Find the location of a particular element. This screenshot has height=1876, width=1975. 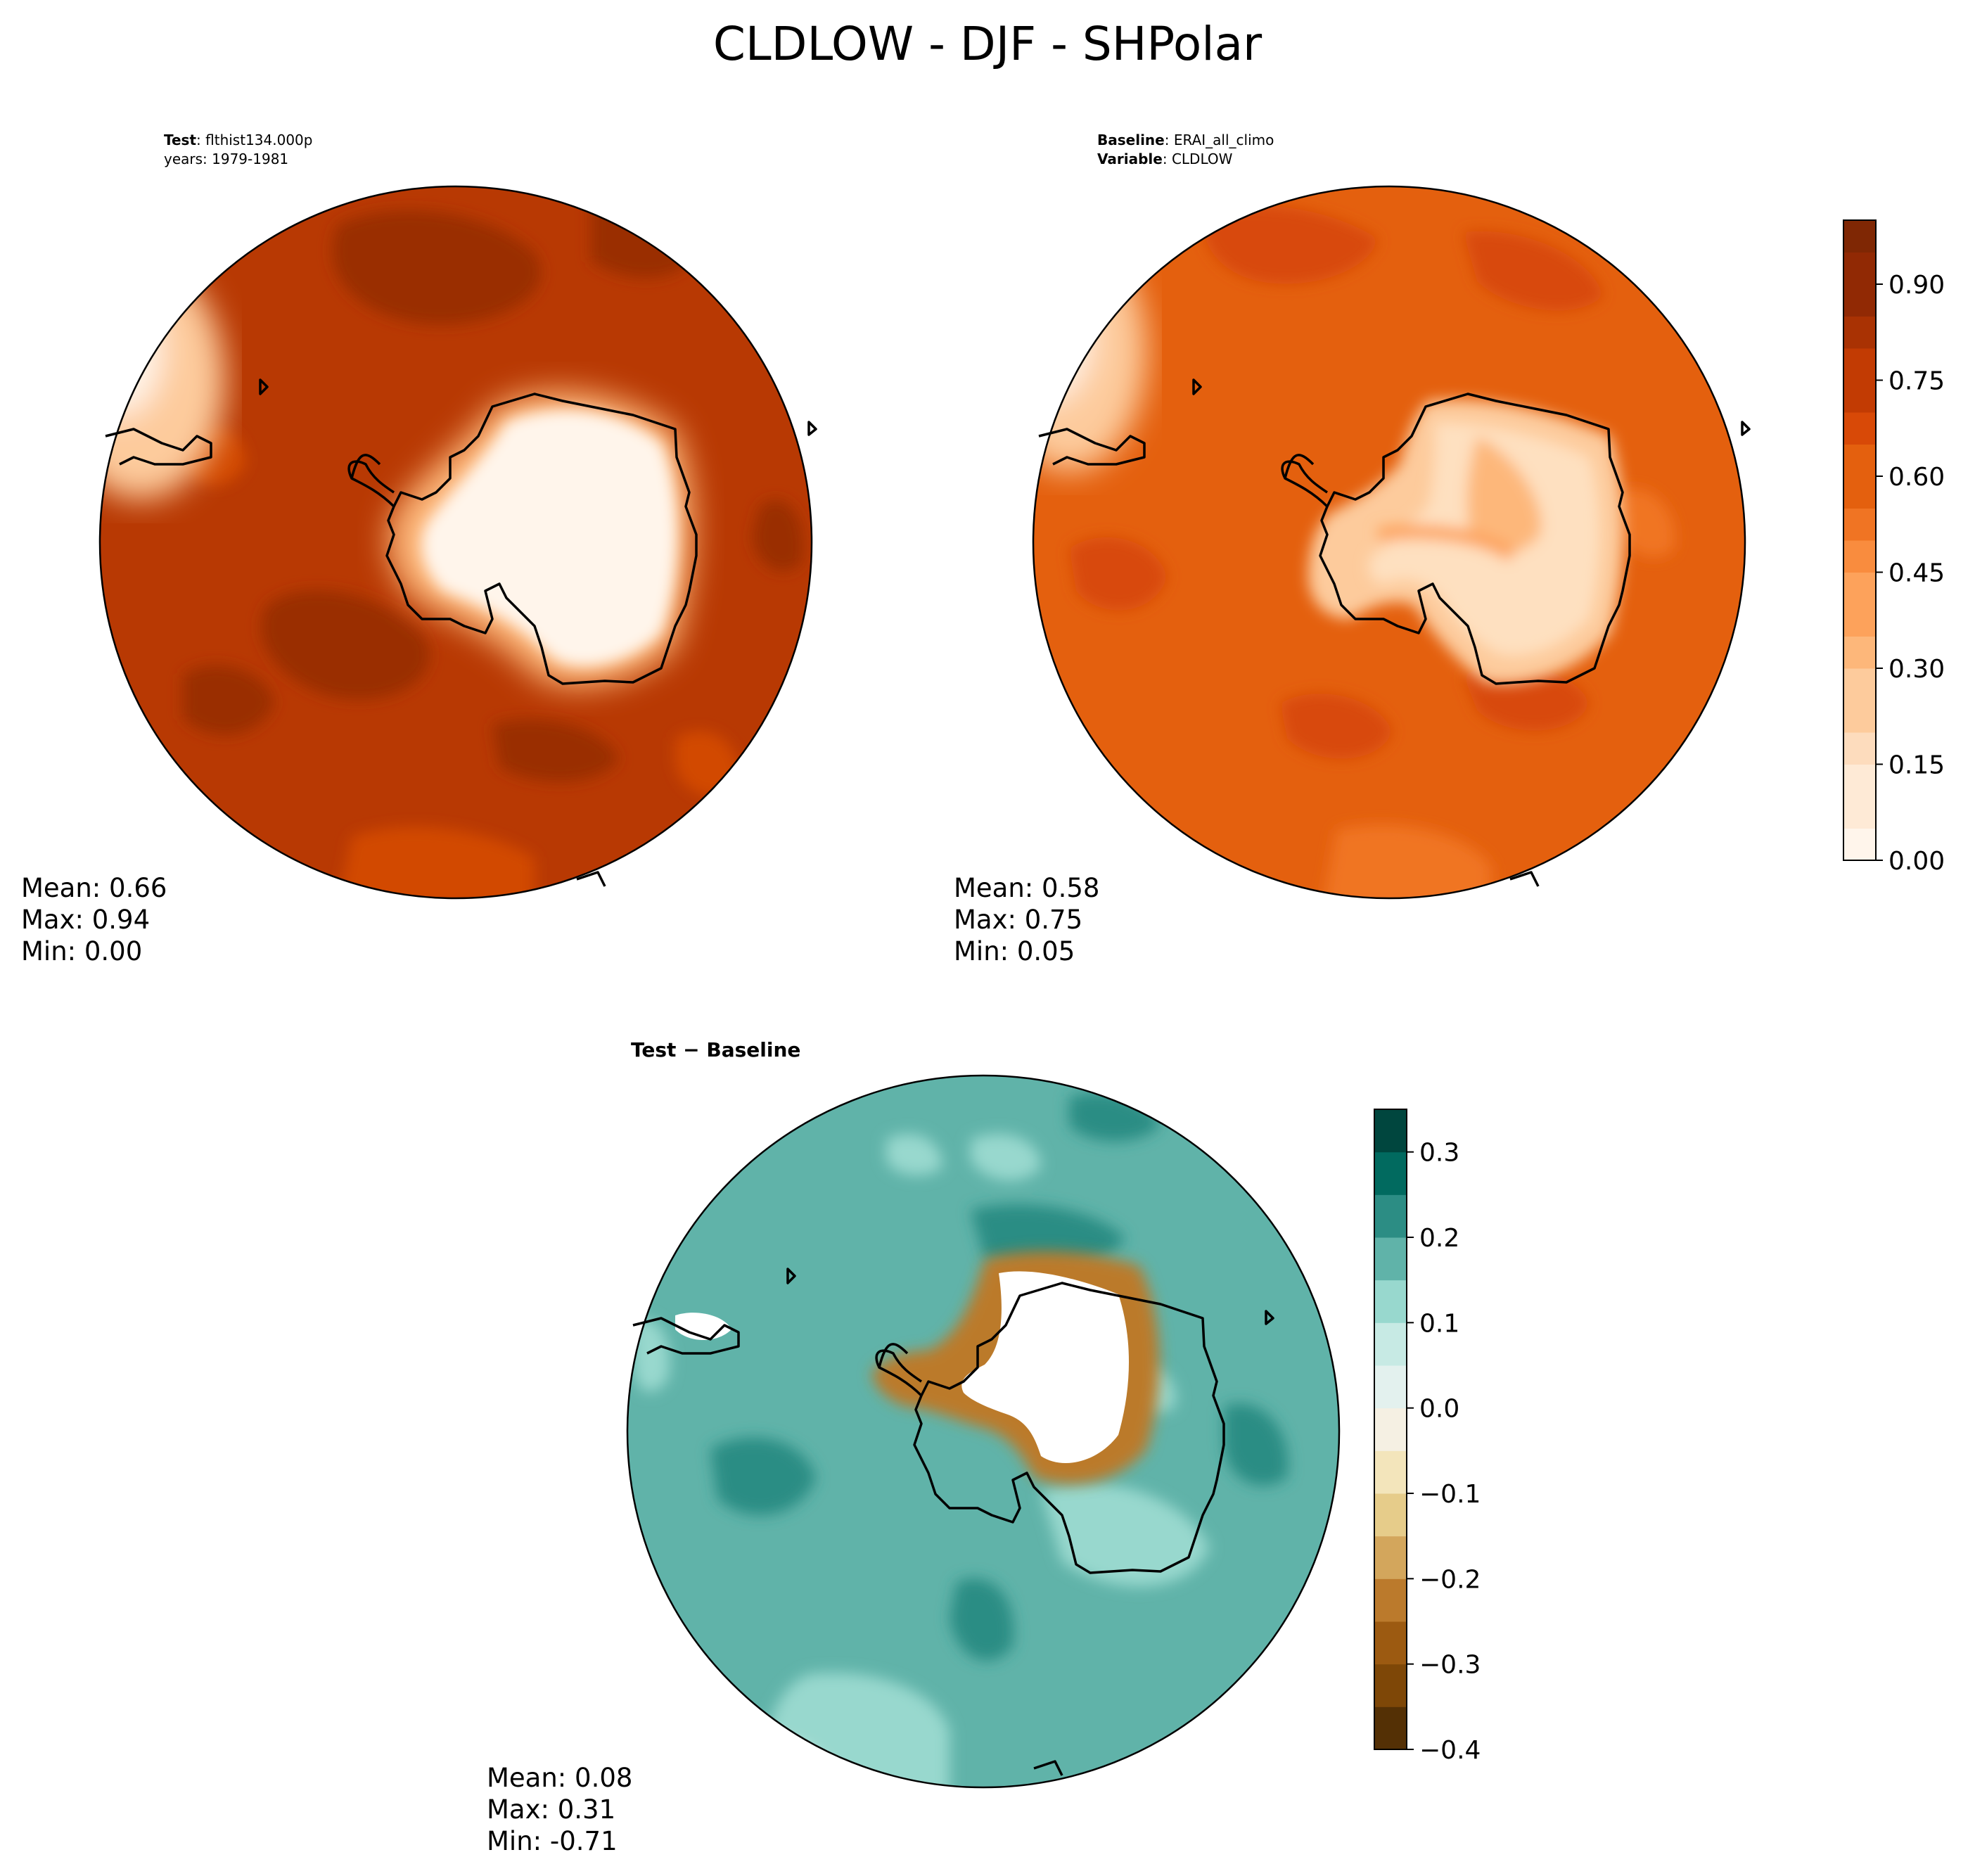

baseline-label-key: Baseline is located at coordinates (1131, 140).